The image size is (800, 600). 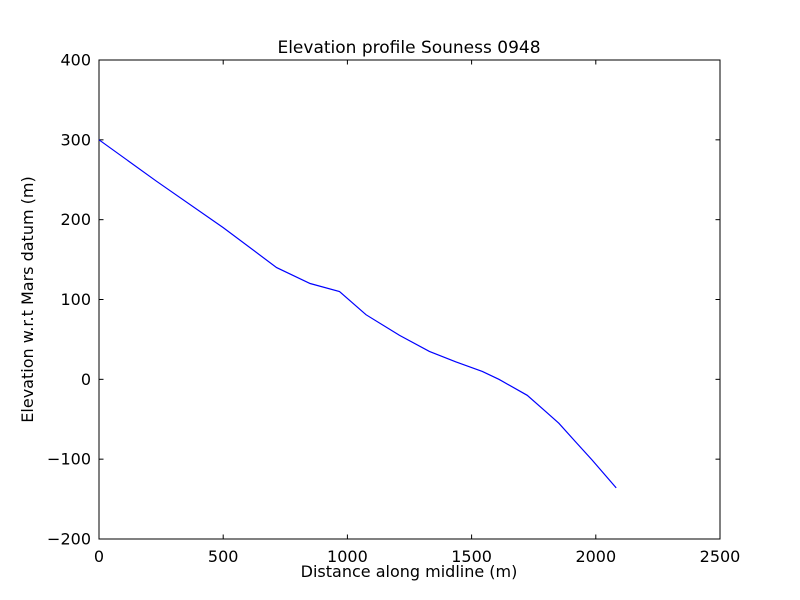 What do you see at coordinates (75, 139) in the screenshot?
I see `y-tick-label: 300` at bounding box center [75, 139].